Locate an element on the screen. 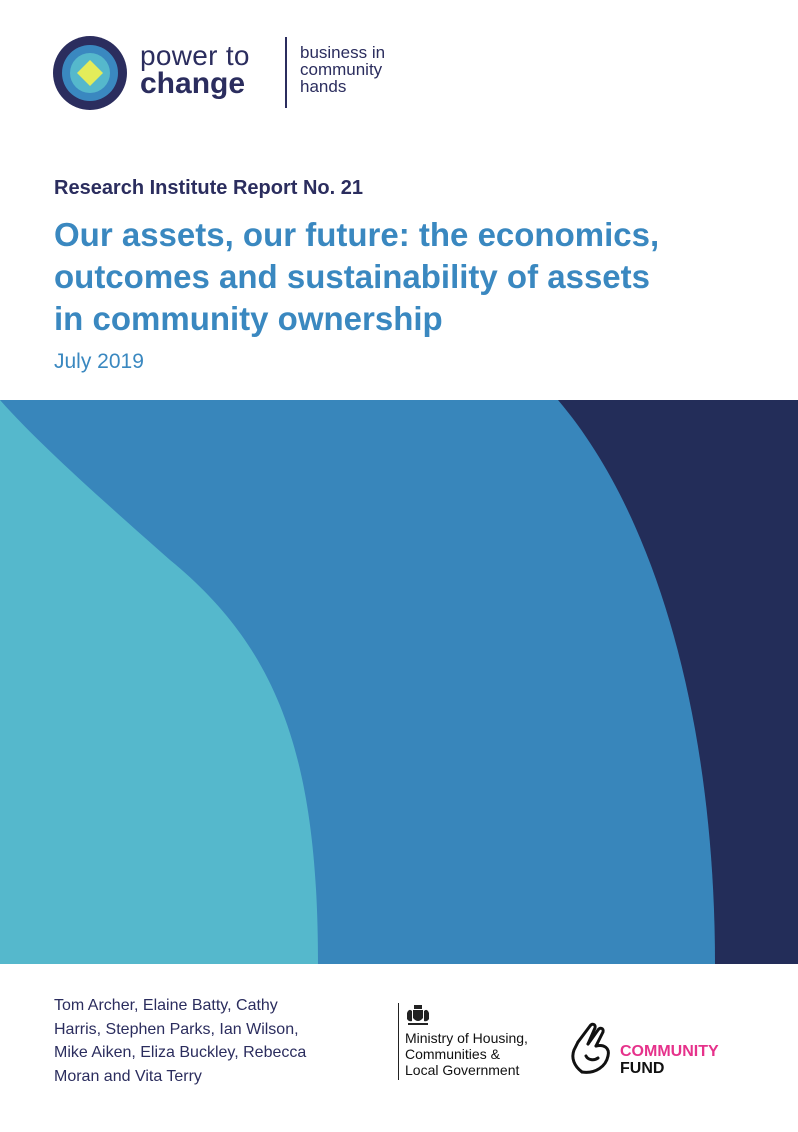  royal-crest-icon is located at coordinates (418, 1015).